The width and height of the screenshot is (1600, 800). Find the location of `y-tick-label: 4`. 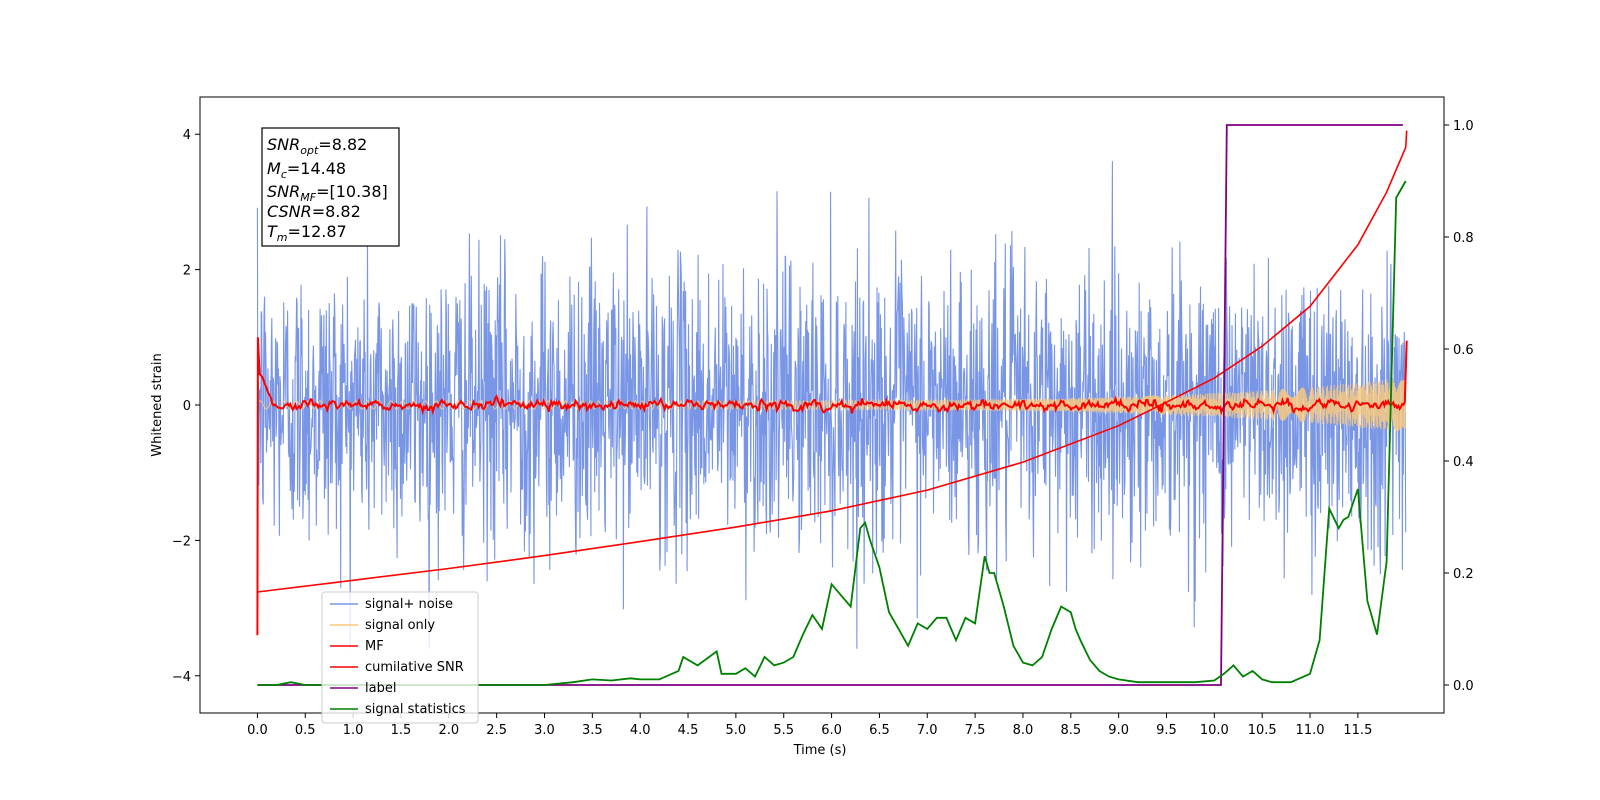

y-tick-label: 4 is located at coordinates (187, 135).